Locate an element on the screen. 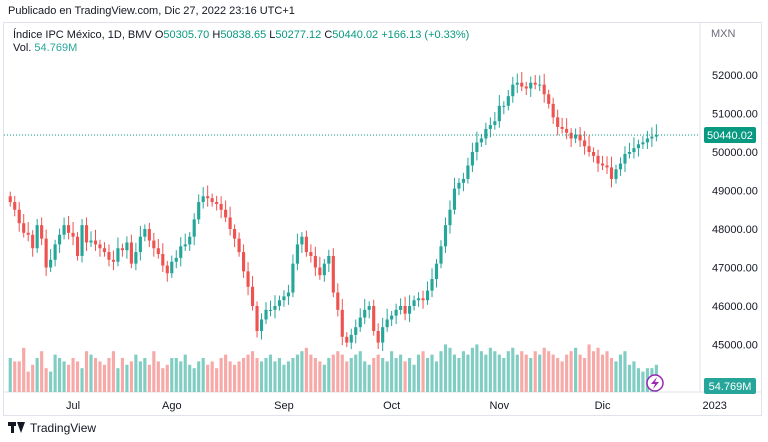  y-tick-label: 49000.00 is located at coordinates (735, 192).